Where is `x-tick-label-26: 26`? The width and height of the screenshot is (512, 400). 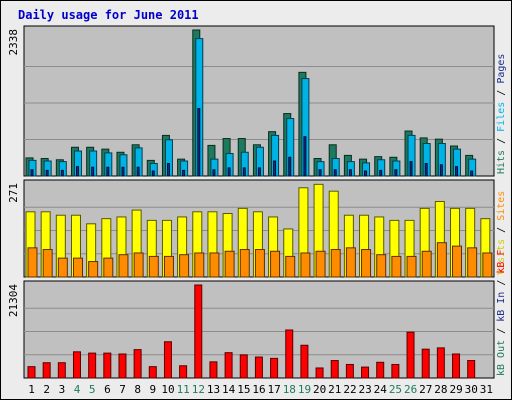 x-tick-label-26: 26 is located at coordinates (410, 389).